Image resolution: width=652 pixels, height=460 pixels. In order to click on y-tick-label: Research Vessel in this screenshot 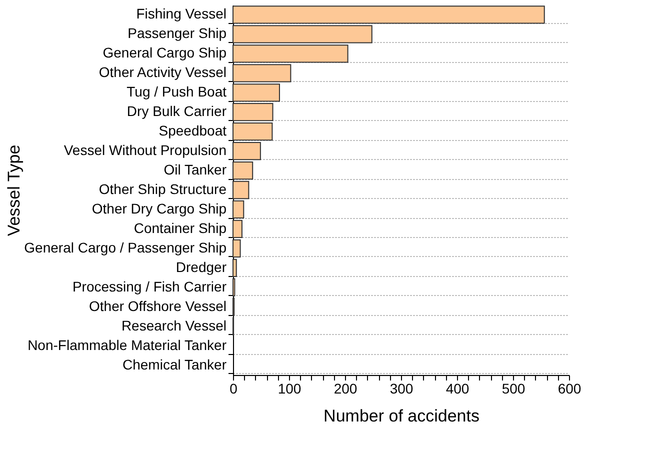, I will do `click(173, 325)`.